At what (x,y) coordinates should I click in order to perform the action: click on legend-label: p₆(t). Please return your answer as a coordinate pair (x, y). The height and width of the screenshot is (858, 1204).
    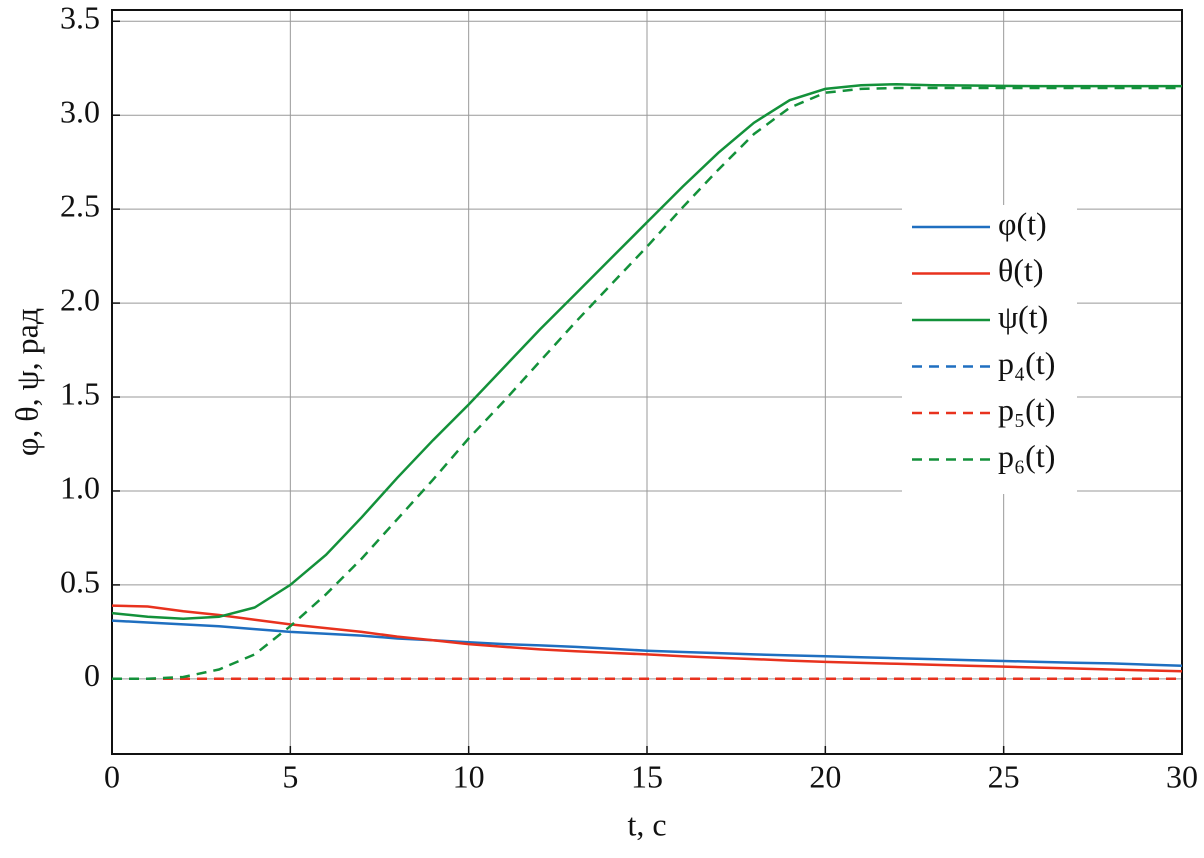
    Looking at the image, I should click on (1026, 456).